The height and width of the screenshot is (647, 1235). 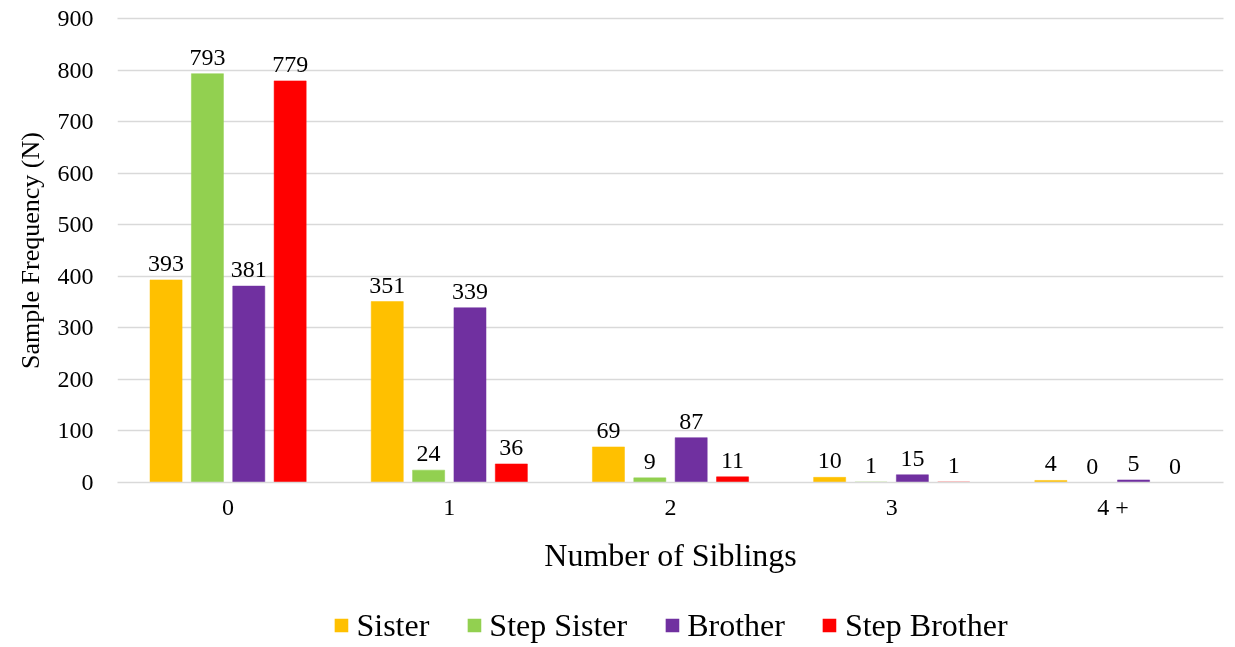 I want to click on data-label: 24, so click(x=428, y=453).